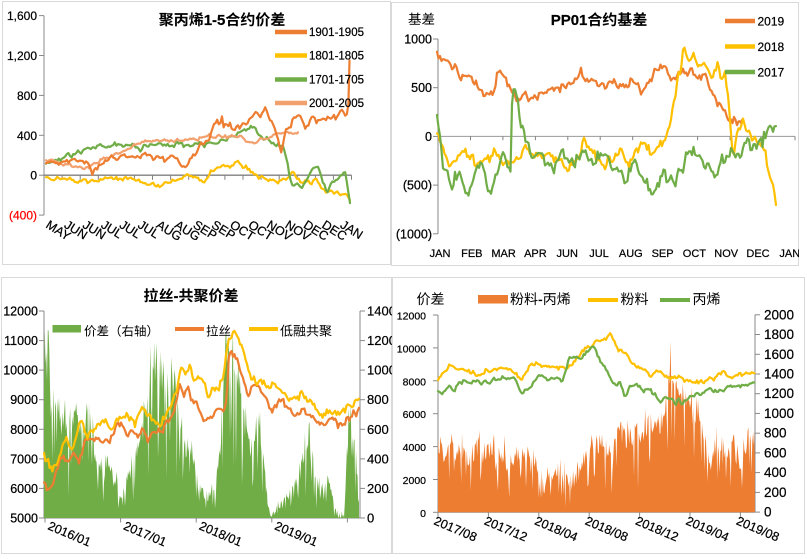 The height and width of the screenshot is (559, 807). I want to click on svg-text: NOV, so click(726, 254).